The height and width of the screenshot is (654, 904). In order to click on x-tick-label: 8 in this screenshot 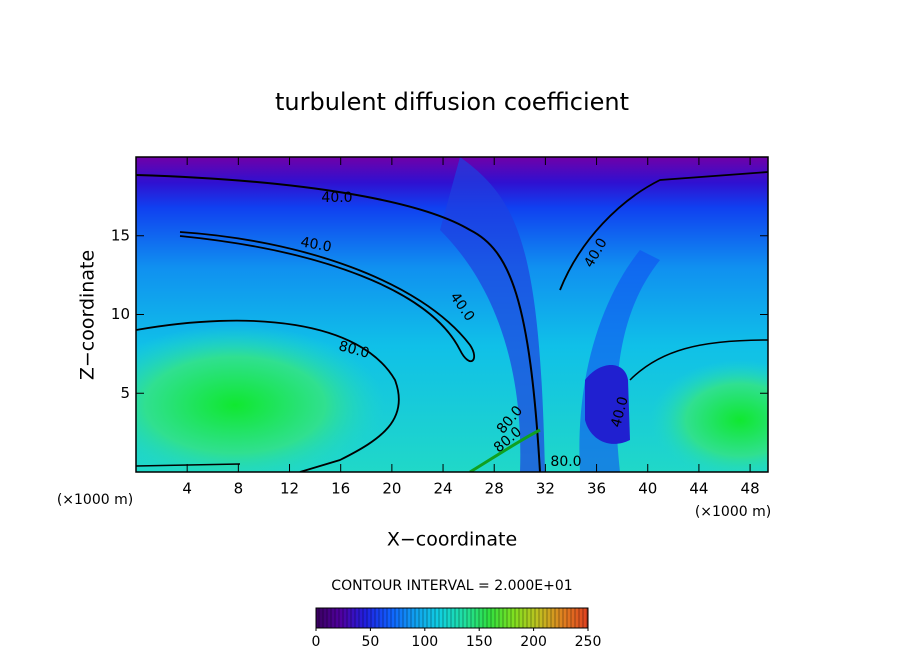, I will do `click(239, 489)`.